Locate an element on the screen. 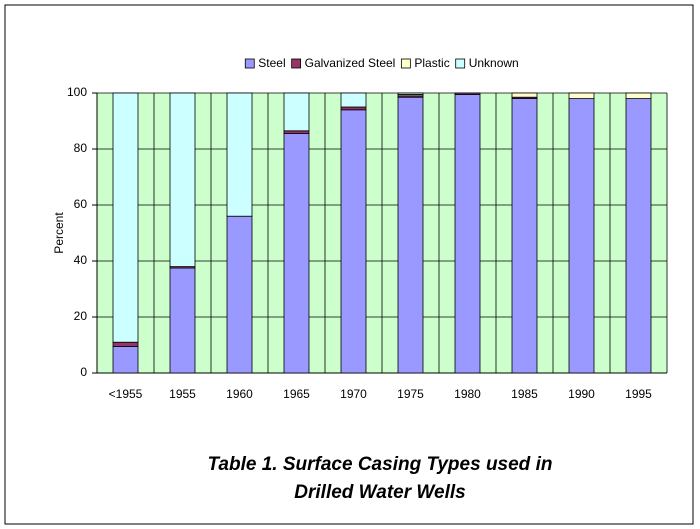 The image size is (700, 529). x-tick-label: 1970 is located at coordinates (353, 394).